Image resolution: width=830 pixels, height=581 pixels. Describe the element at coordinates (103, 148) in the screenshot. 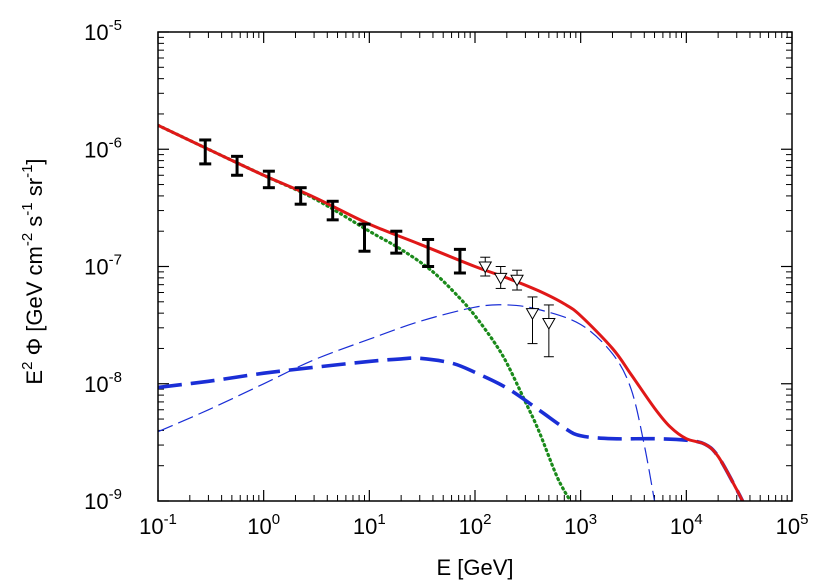

I see `y-tick-label: 10⁻⁶` at that location.